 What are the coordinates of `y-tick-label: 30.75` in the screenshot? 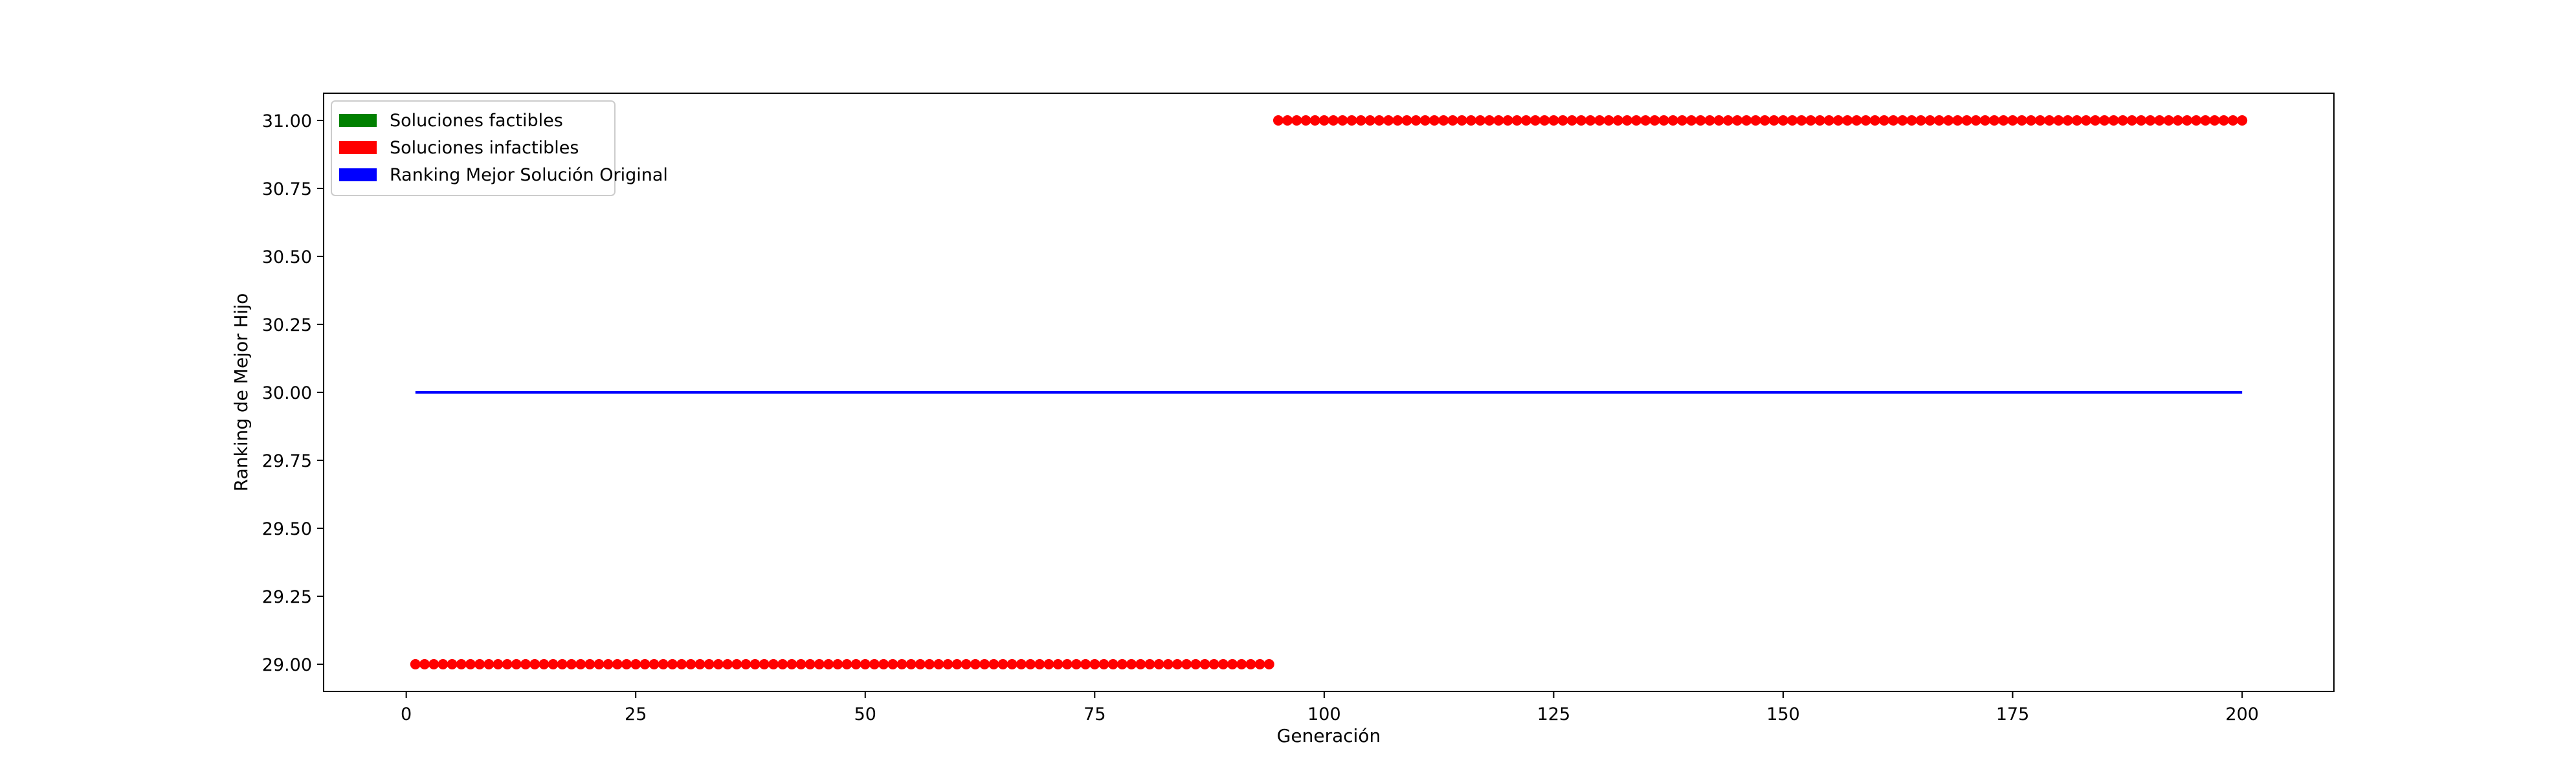 It's located at (287, 189).